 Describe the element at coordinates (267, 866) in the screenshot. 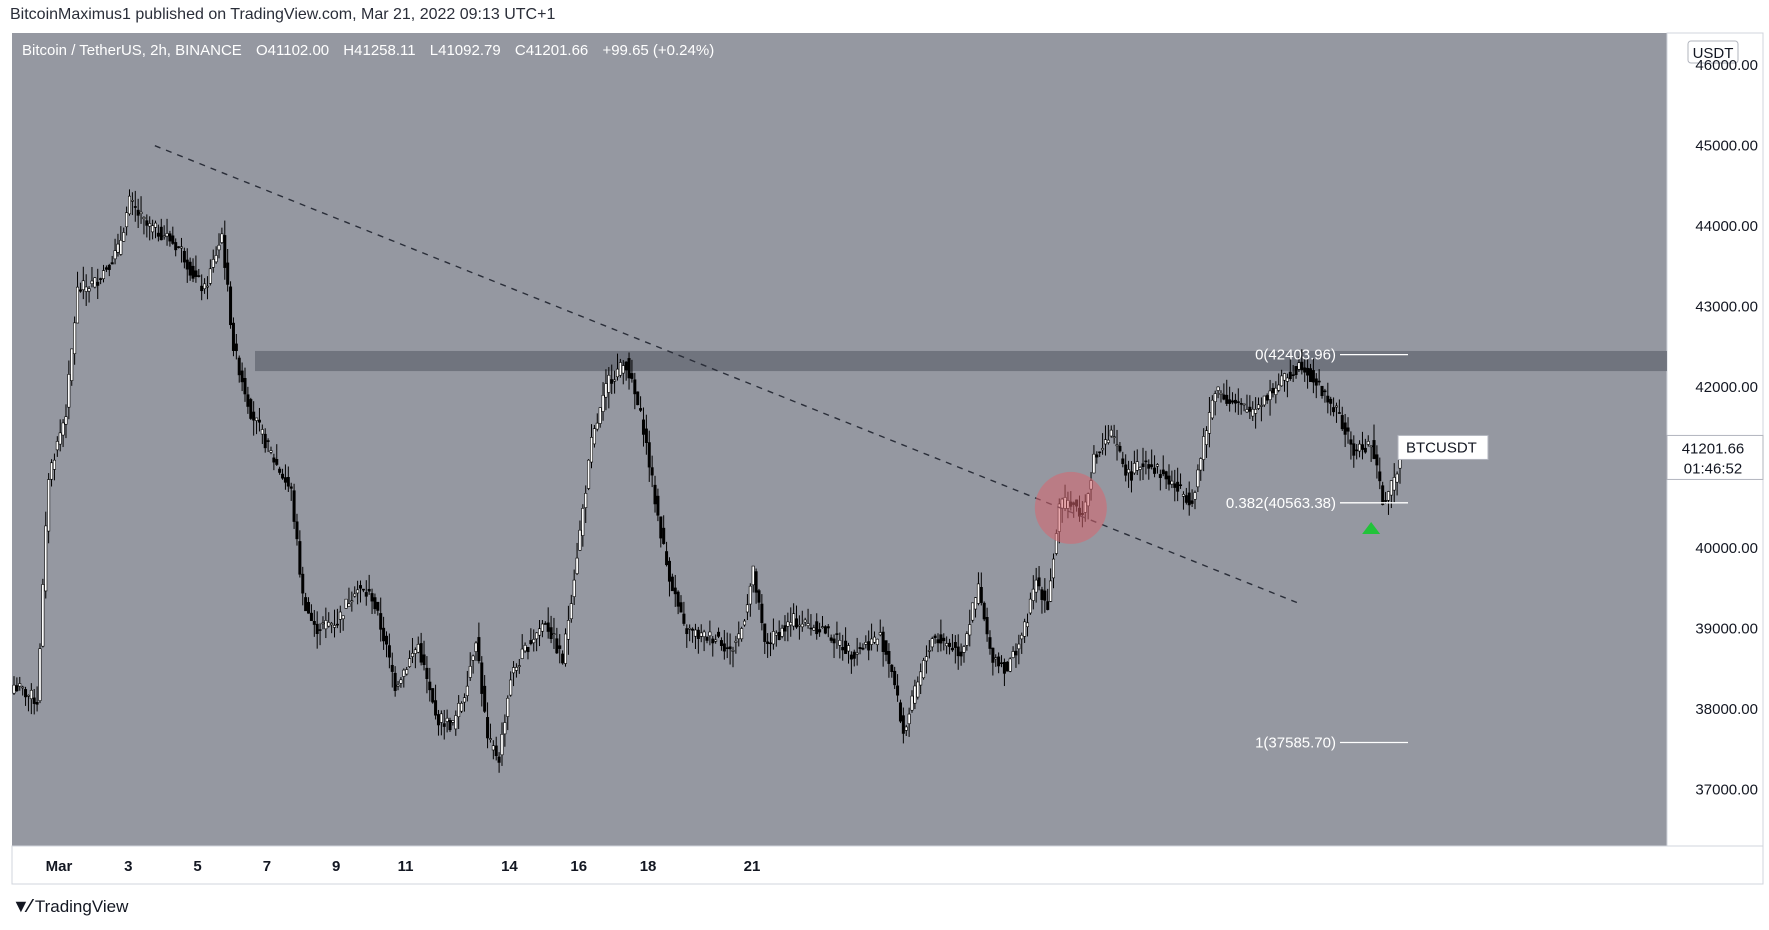

I see `date-tick-label: 7` at that location.